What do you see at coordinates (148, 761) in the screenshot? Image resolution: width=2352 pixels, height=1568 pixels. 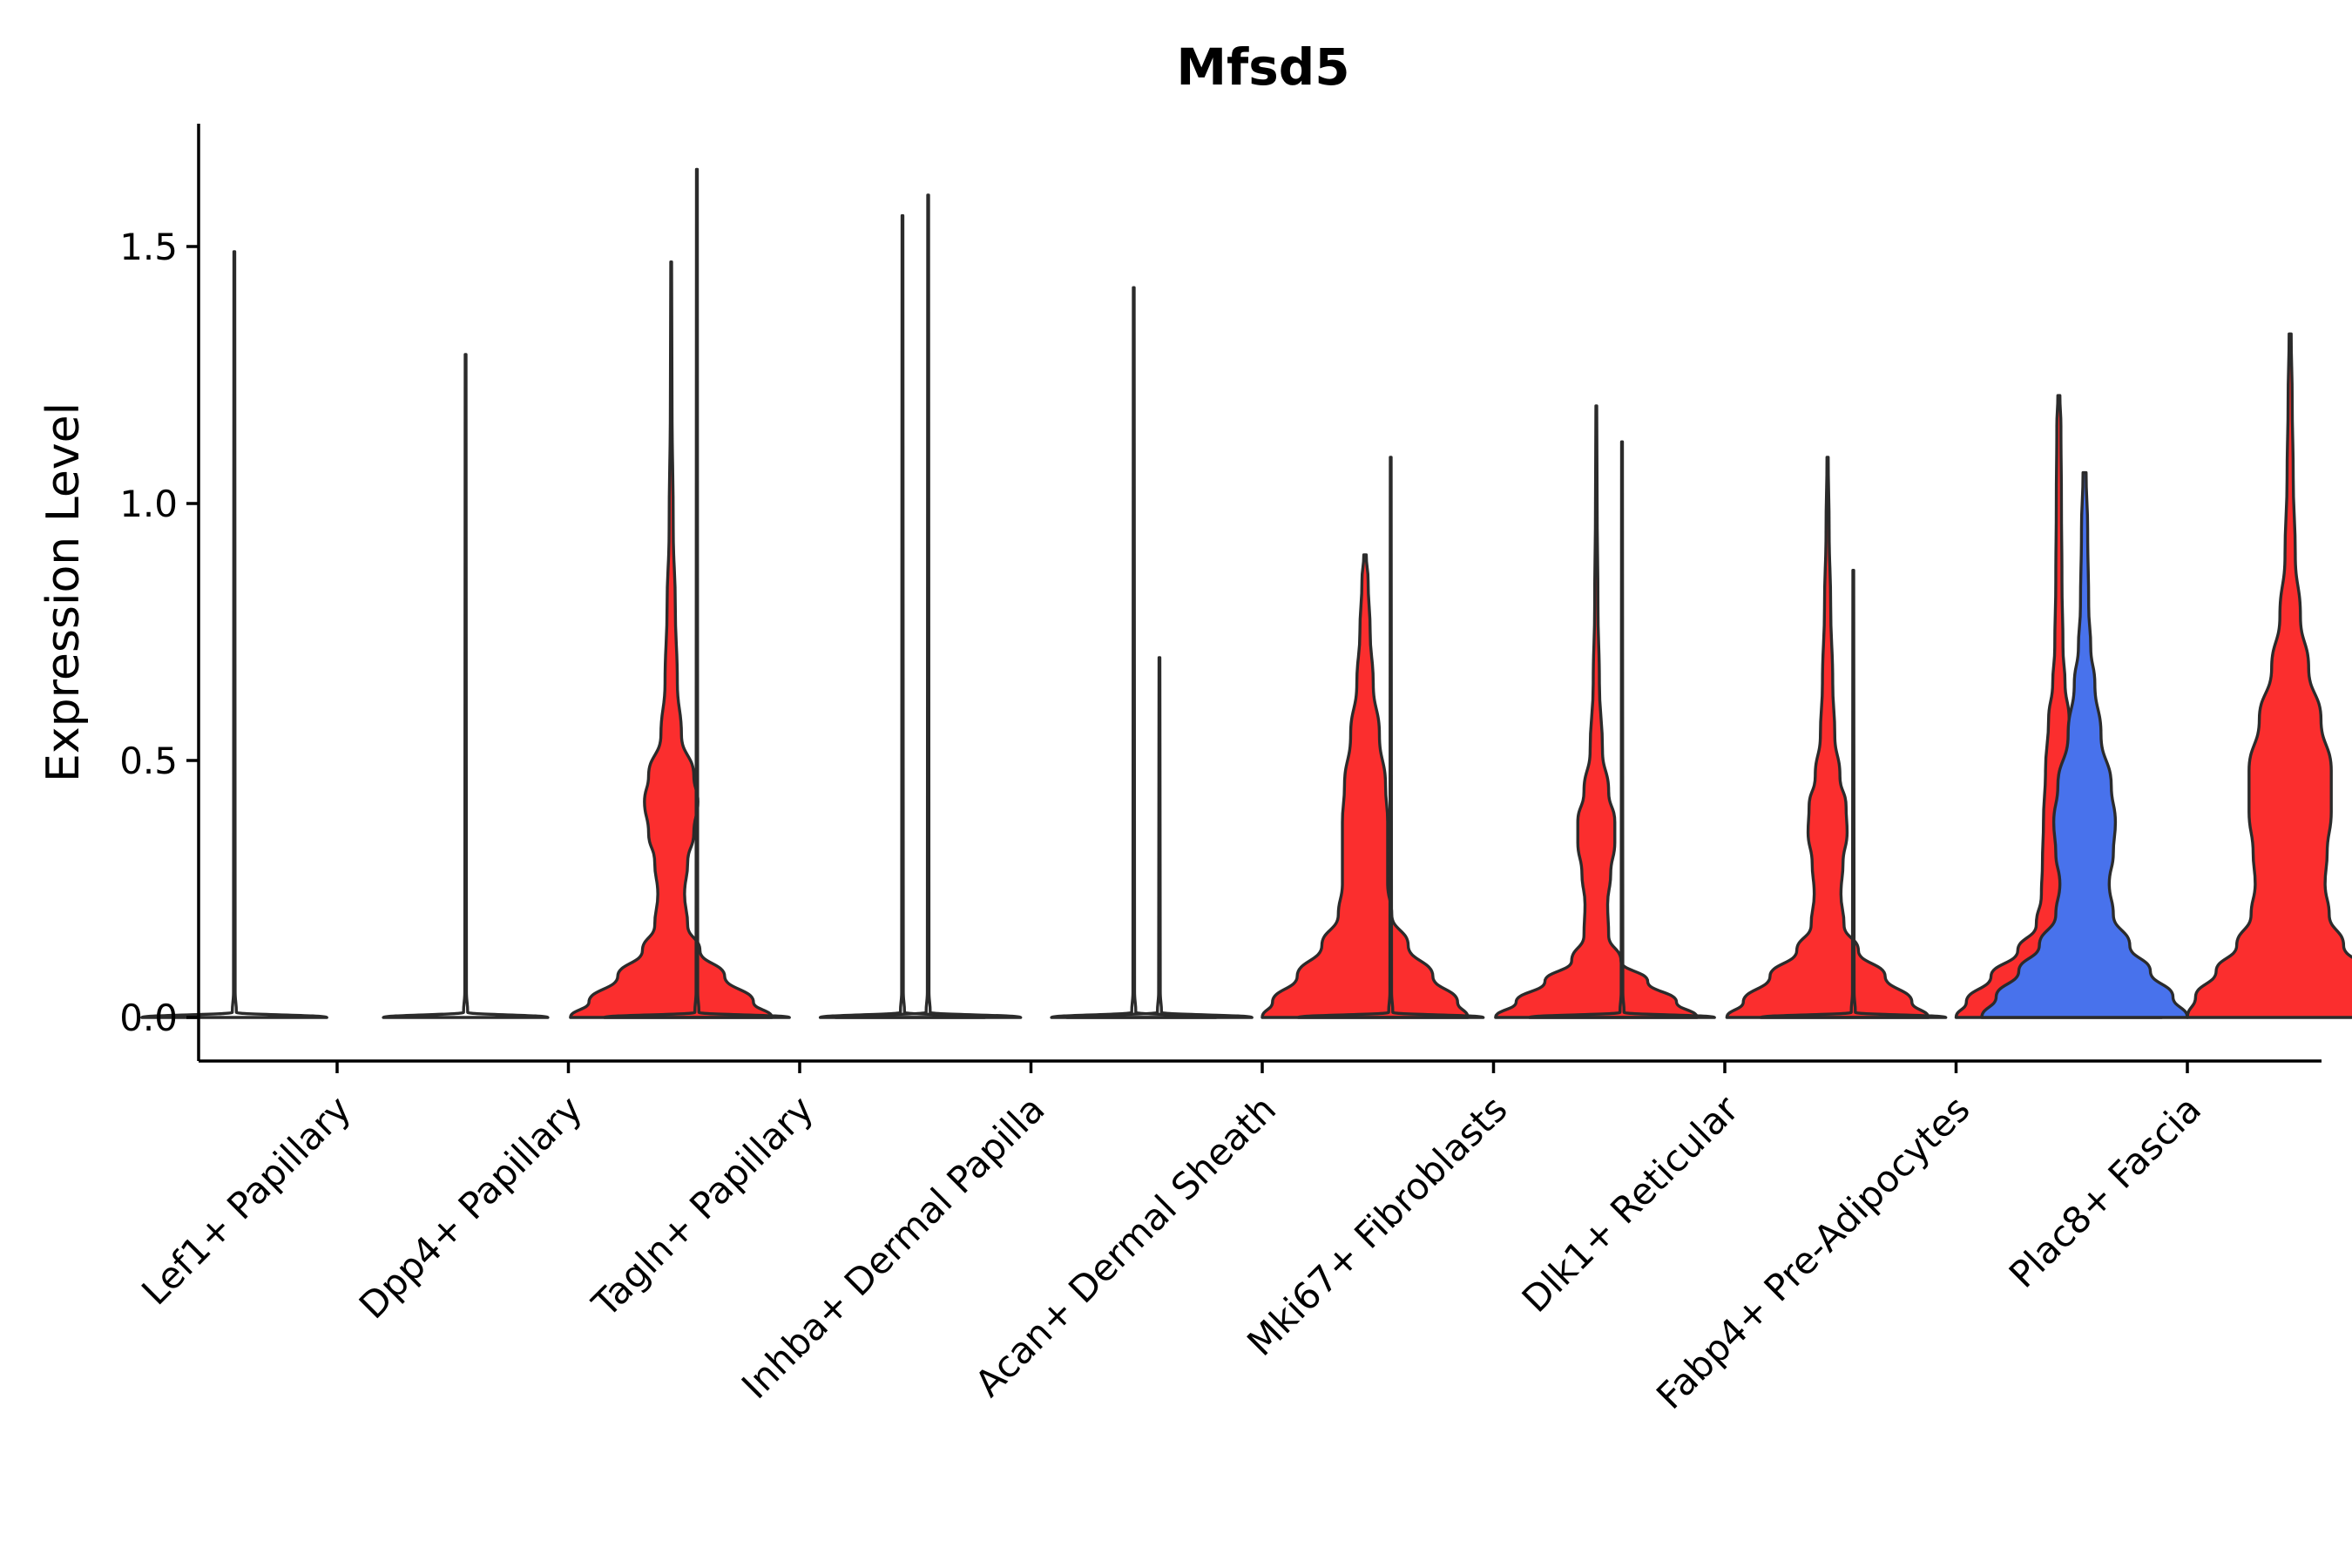 I see `y-tick-label: 0.5` at bounding box center [148, 761].